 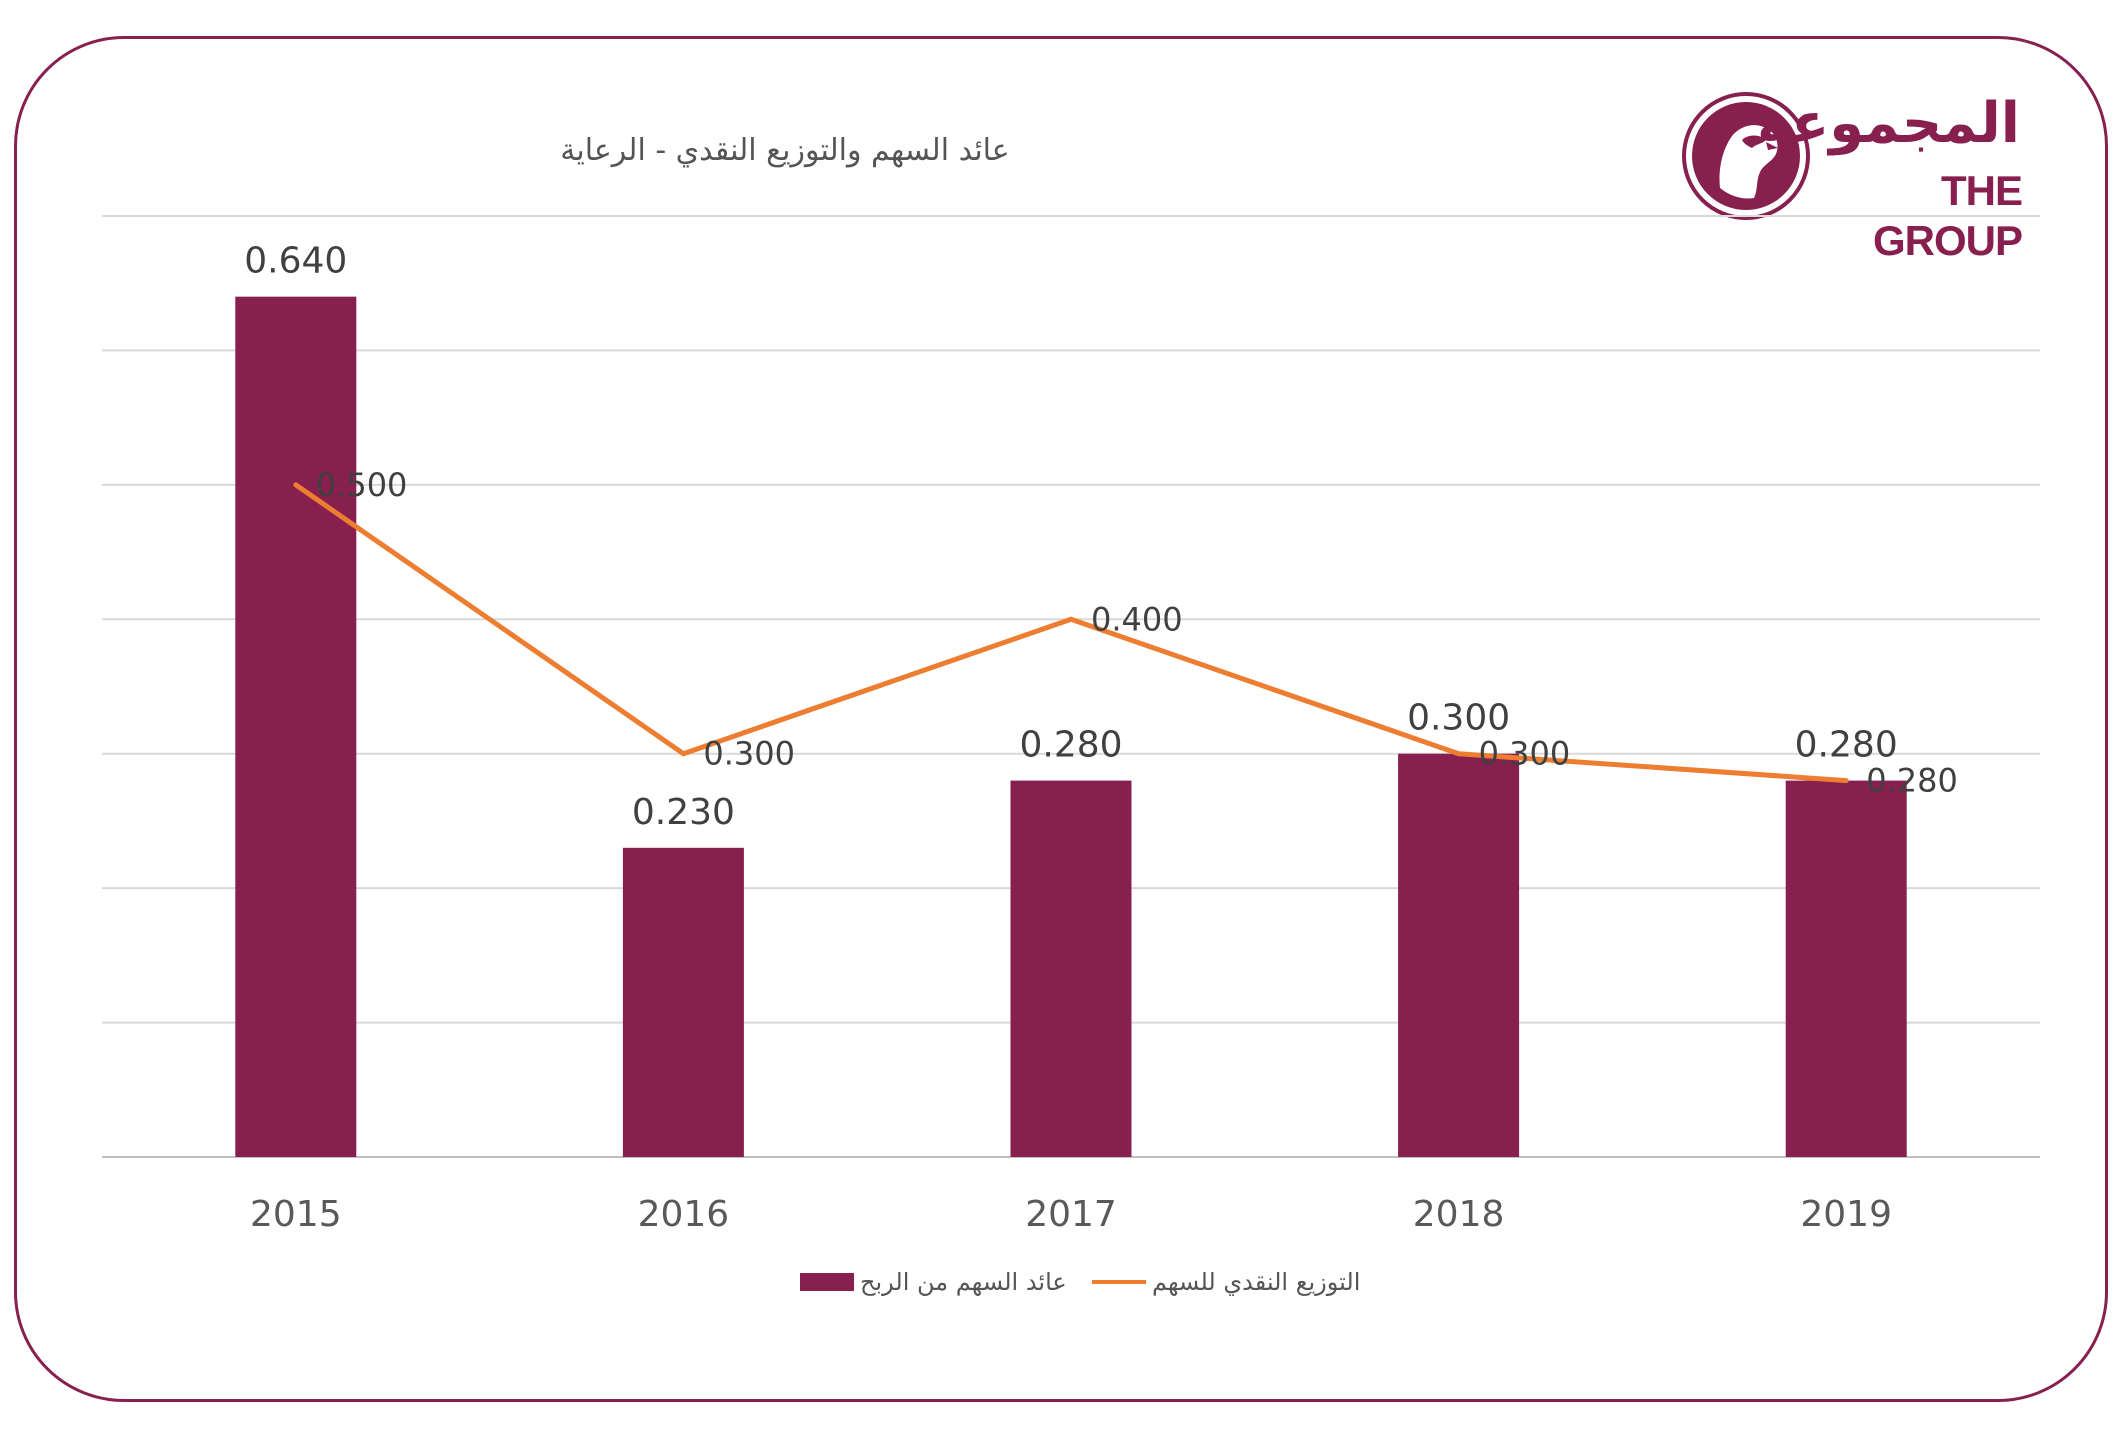 I want to click on company-logo: المجموعة THE GROUP, so click(x=1860, y=177).